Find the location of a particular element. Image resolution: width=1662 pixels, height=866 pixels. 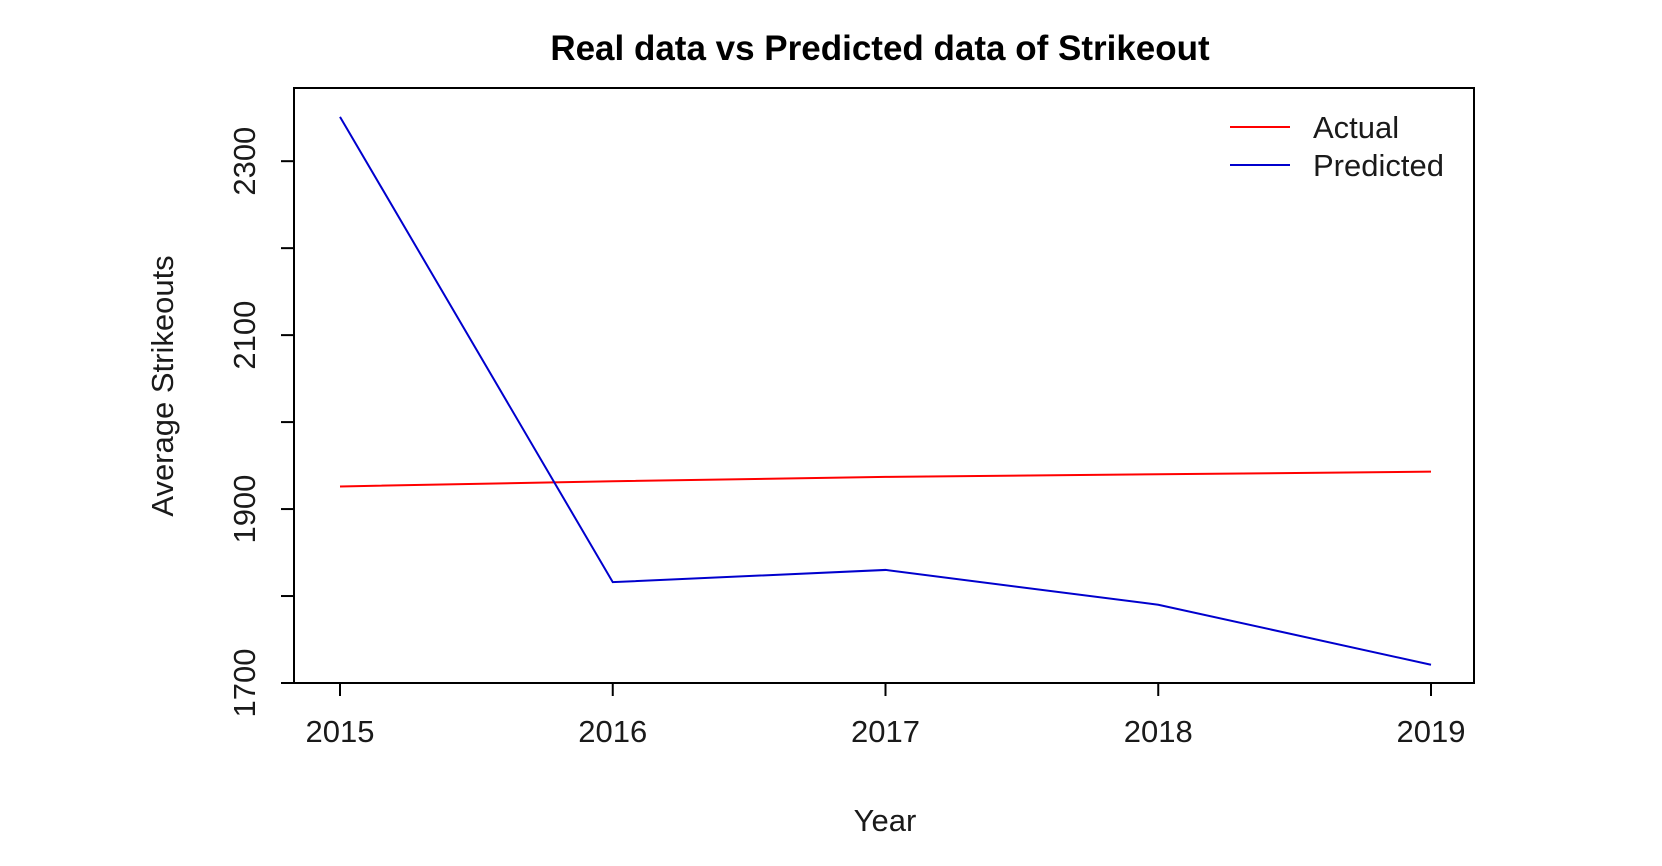

y-tick-label: 1900 is located at coordinates (244, 509).